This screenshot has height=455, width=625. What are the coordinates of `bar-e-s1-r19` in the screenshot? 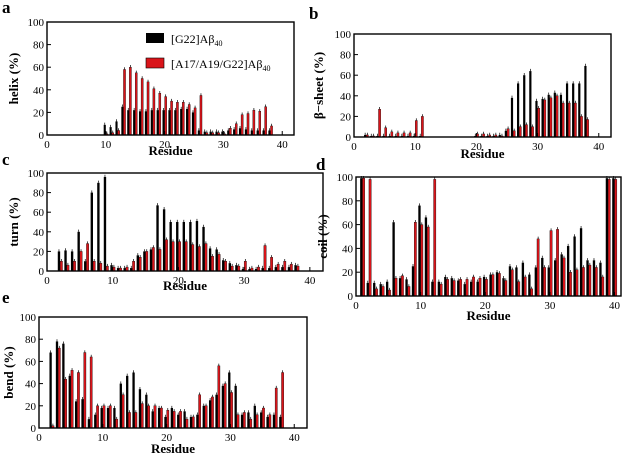 It's located at (159, 418).